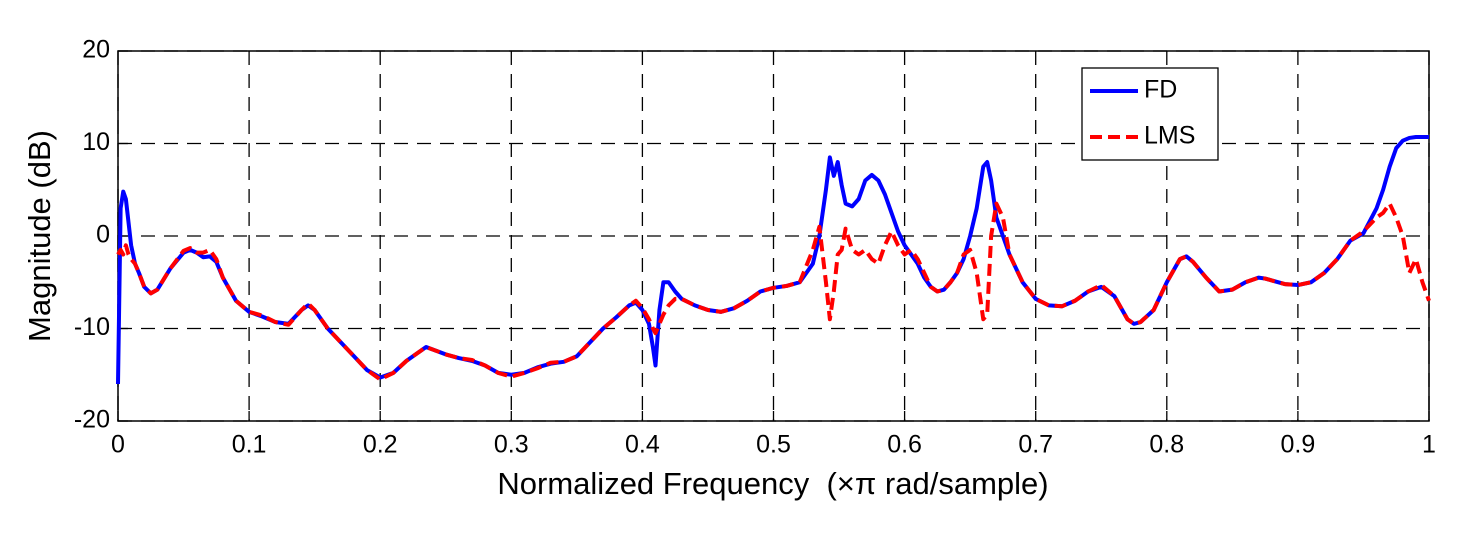  I want to click on x-axis-label: Normalized Frequency (×π rad/sample), so click(772, 483).